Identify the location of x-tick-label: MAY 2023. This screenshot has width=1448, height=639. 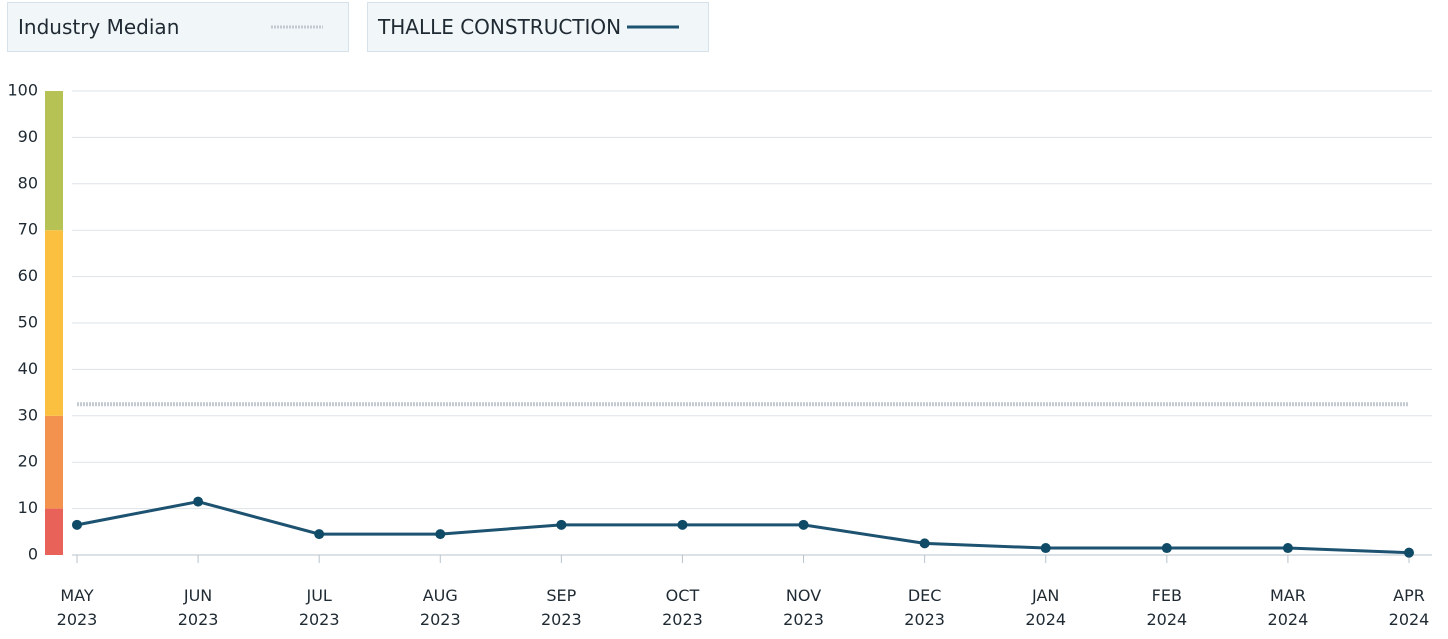
(77, 607).